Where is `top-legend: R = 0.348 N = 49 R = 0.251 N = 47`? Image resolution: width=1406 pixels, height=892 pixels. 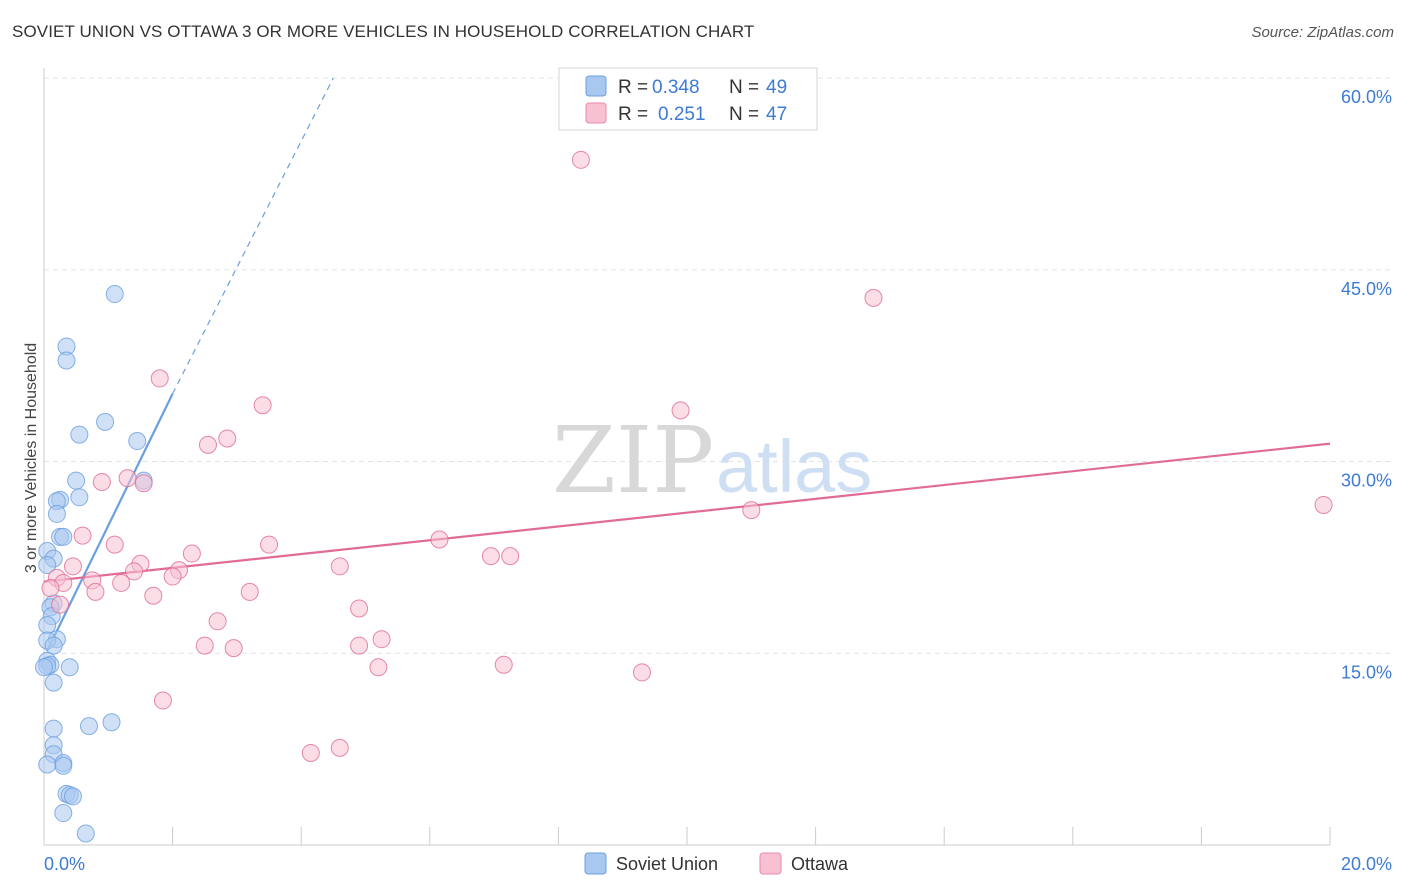
top-legend: R = 0.348 N = 49 R = 0.251 N = 47 is located at coordinates (688, 99).